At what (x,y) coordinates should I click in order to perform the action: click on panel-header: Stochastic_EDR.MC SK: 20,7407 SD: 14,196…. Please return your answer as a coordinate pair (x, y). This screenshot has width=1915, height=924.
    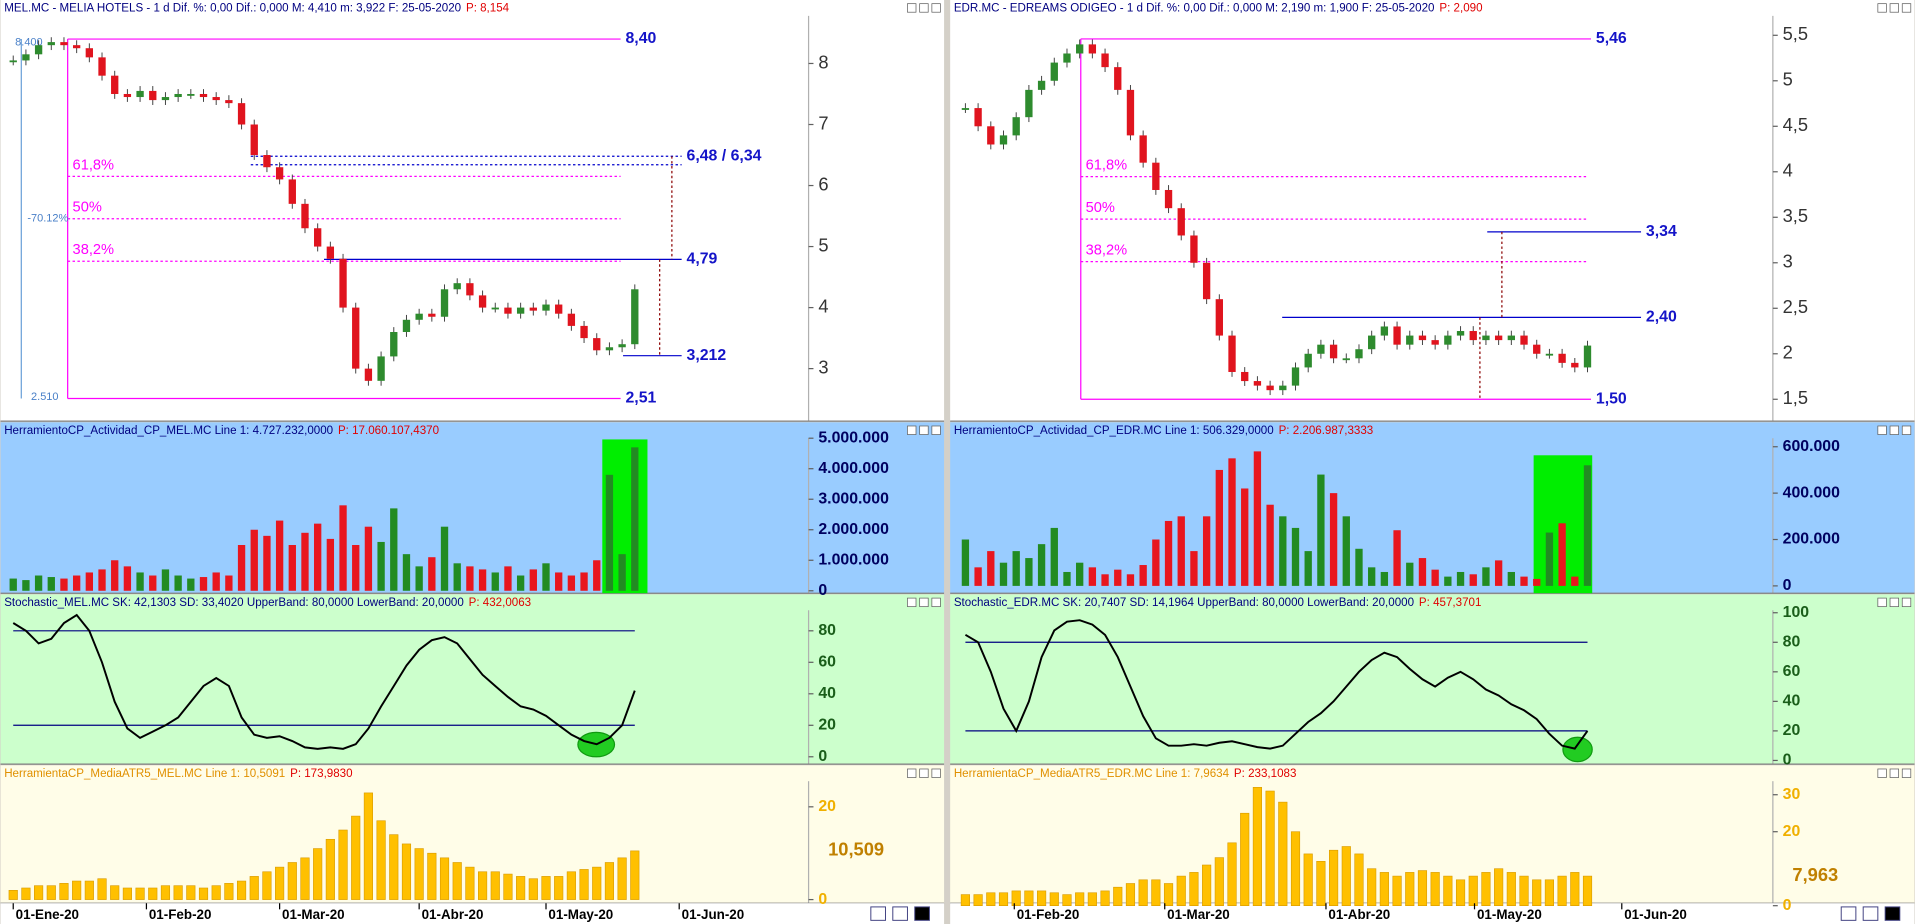
    Looking at the image, I should click on (1218, 603).